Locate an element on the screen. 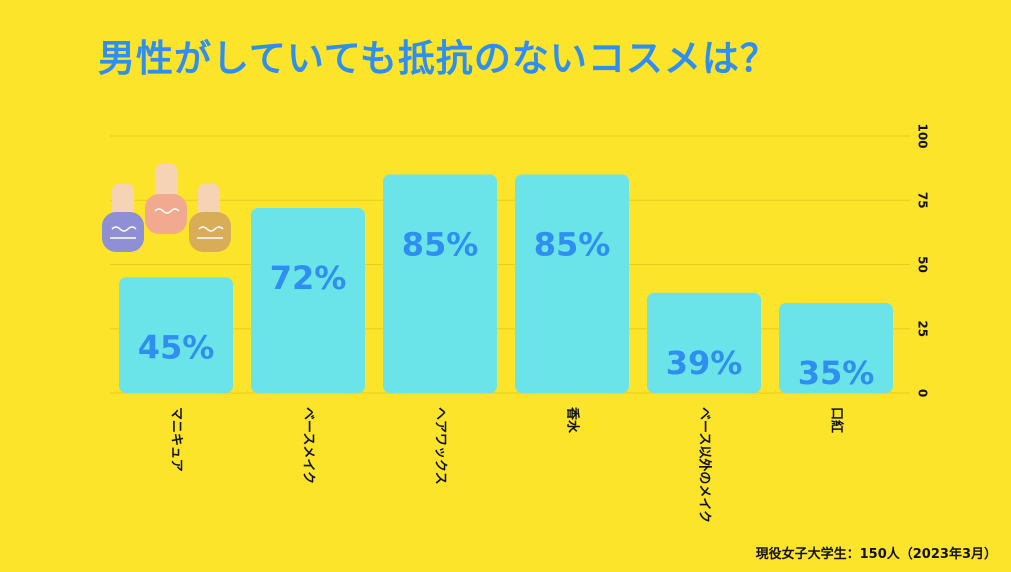 The height and width of the screenshot is (572, 1011). svg-text: 50 is located at coordinates (923, 264).